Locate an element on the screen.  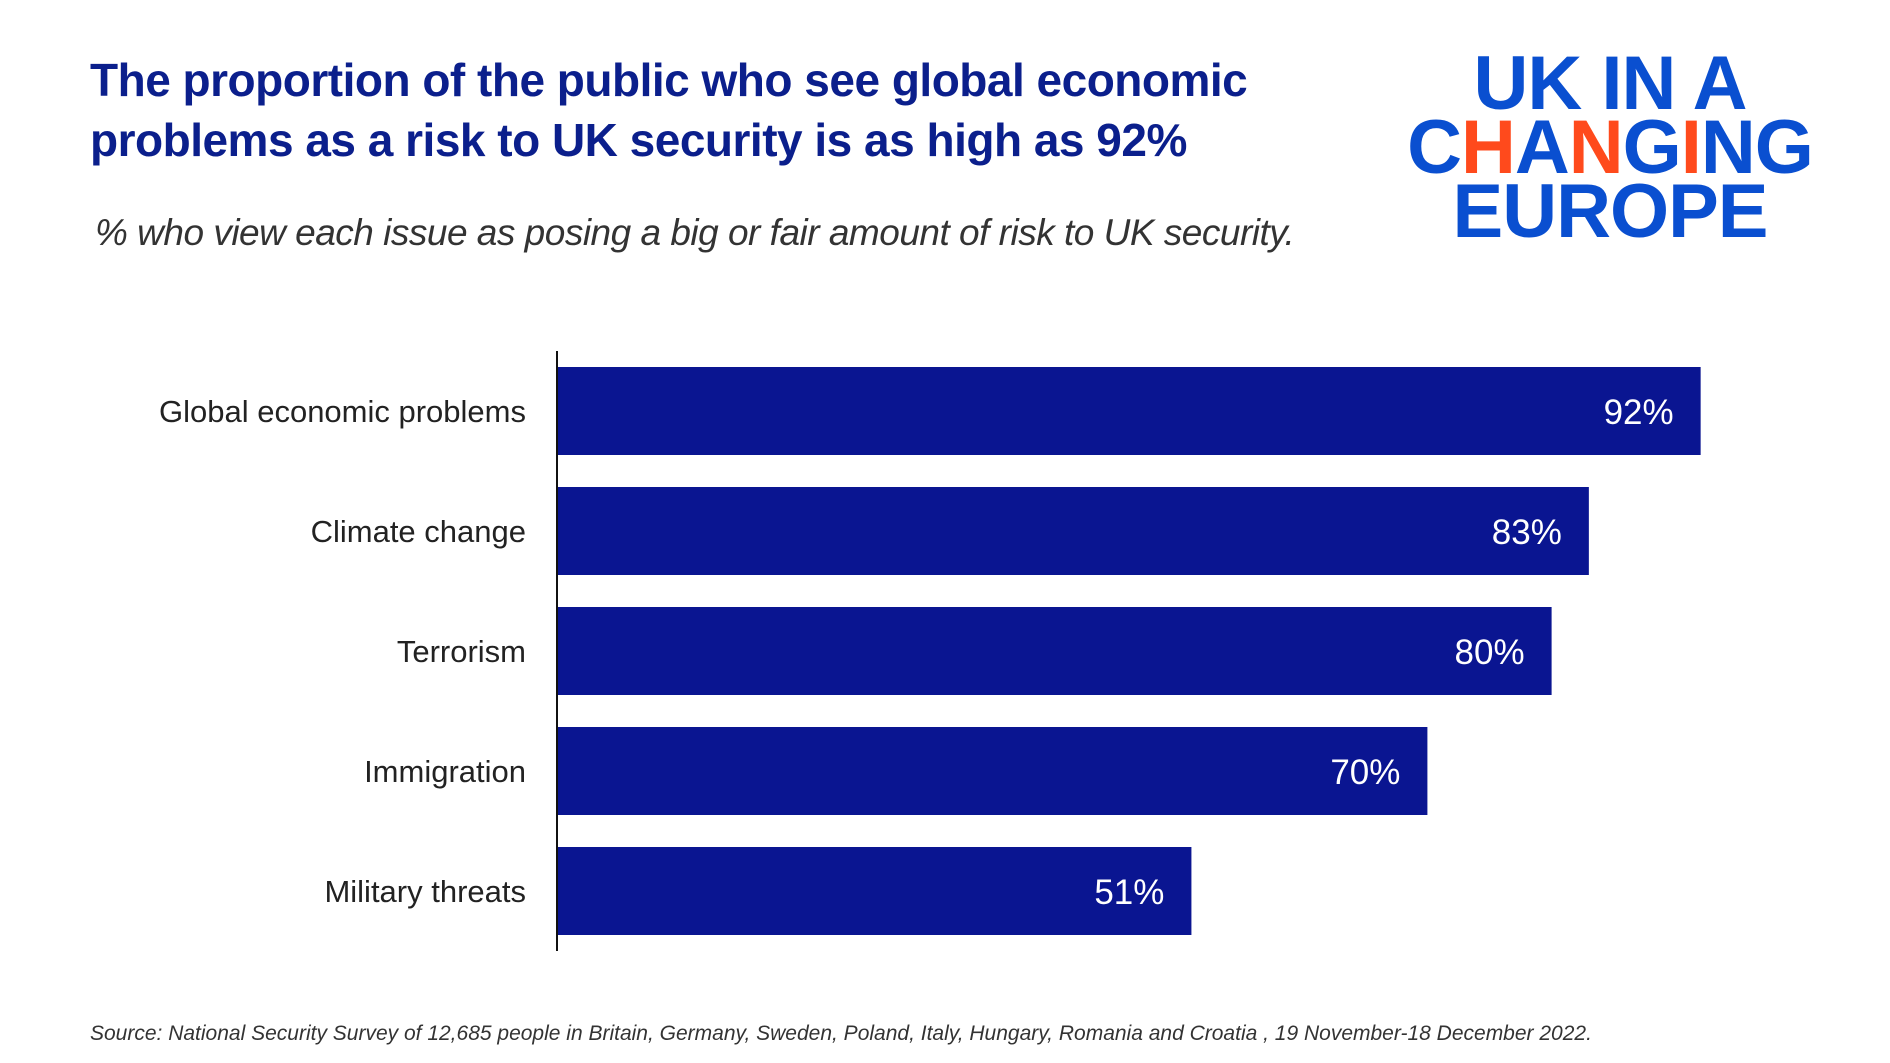
value-label-0: 92% is located at coordinates (1639, 412).